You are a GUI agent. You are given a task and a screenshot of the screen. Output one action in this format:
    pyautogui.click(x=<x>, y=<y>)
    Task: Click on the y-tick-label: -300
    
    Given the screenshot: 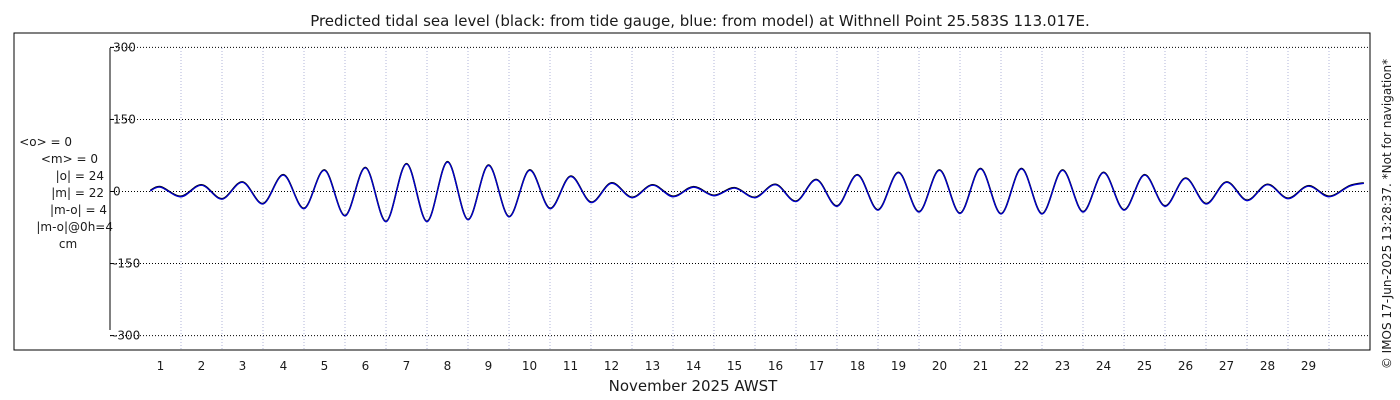 What is the action you would take?
    pyautogui.click(x=126, y=336)
    